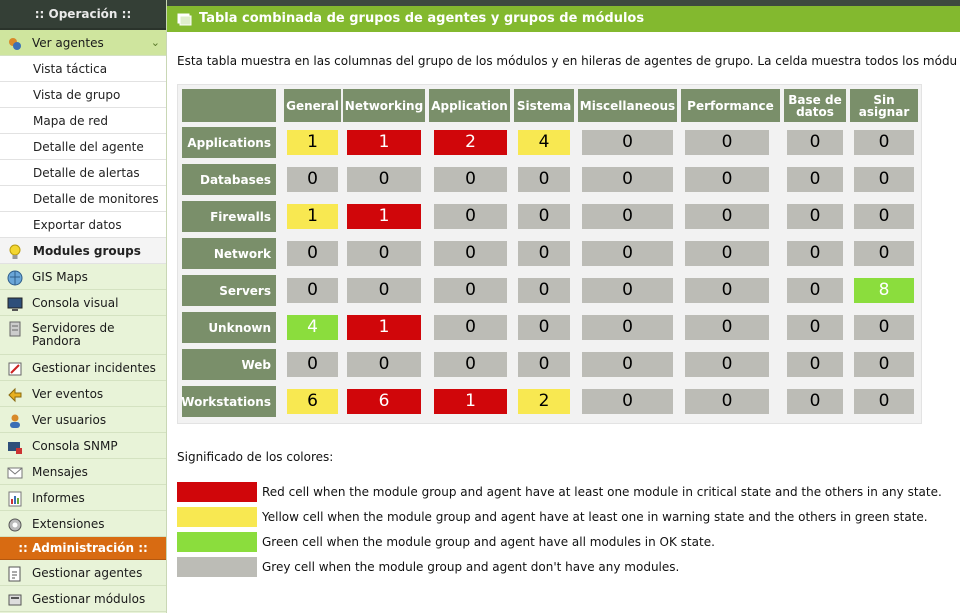  I want to click on chevron-down-icon: ⌄, so click(155, 42).